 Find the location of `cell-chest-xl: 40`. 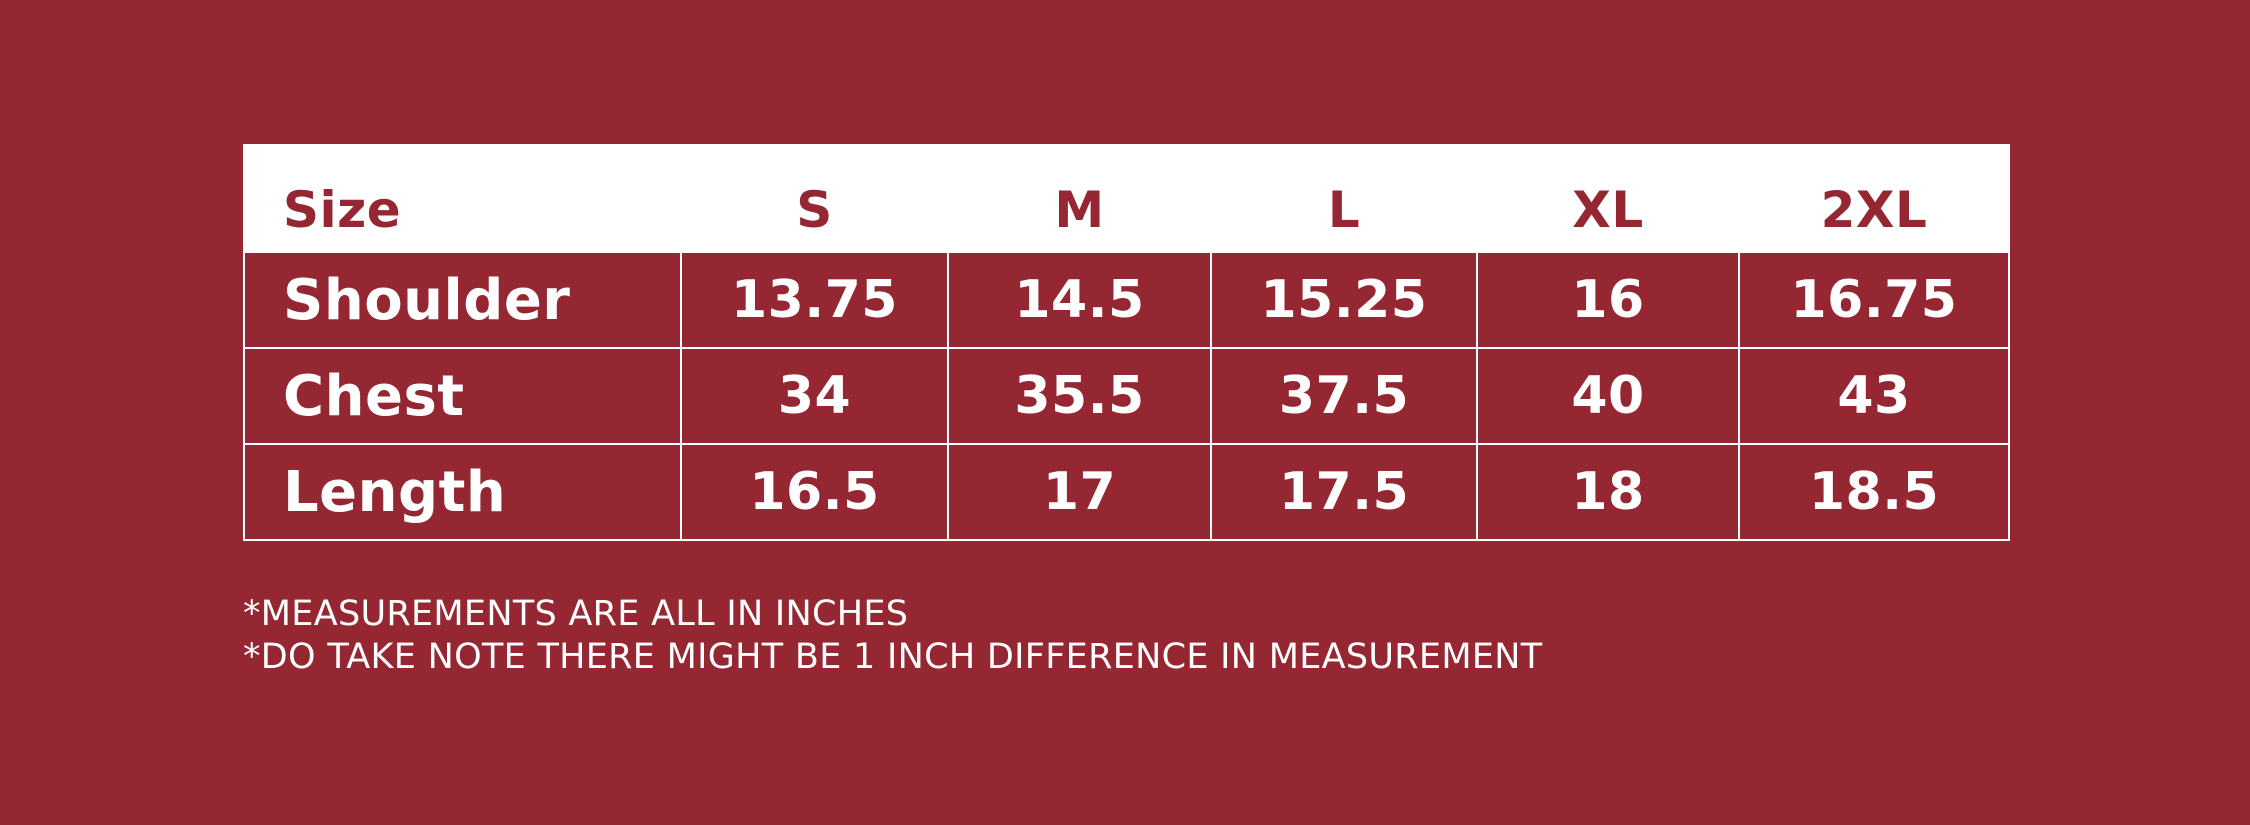

cell-chest-xl: 40 is located at coordinates (1608, 396).